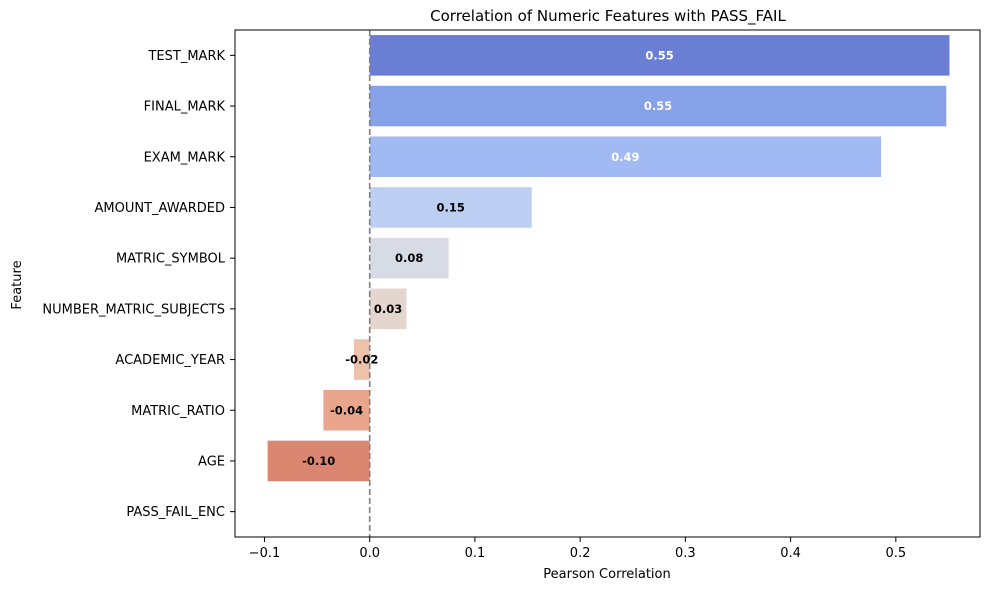 This screenshot has width=989, height=590. I want to click on y-tick-label-age: AGE, so click(211, 461).